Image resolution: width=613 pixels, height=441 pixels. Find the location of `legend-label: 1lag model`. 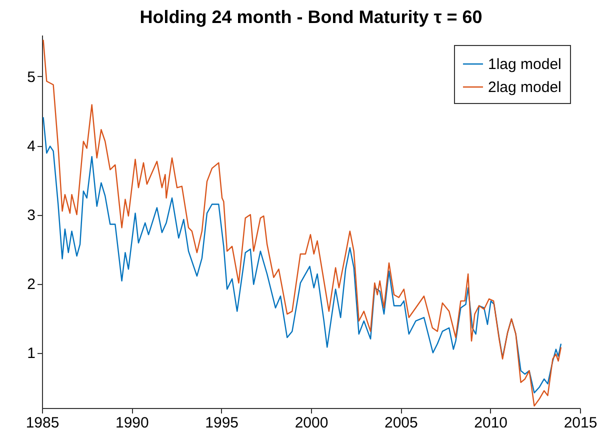

legend-label: 1lag model is located at coordinates (525, 64).